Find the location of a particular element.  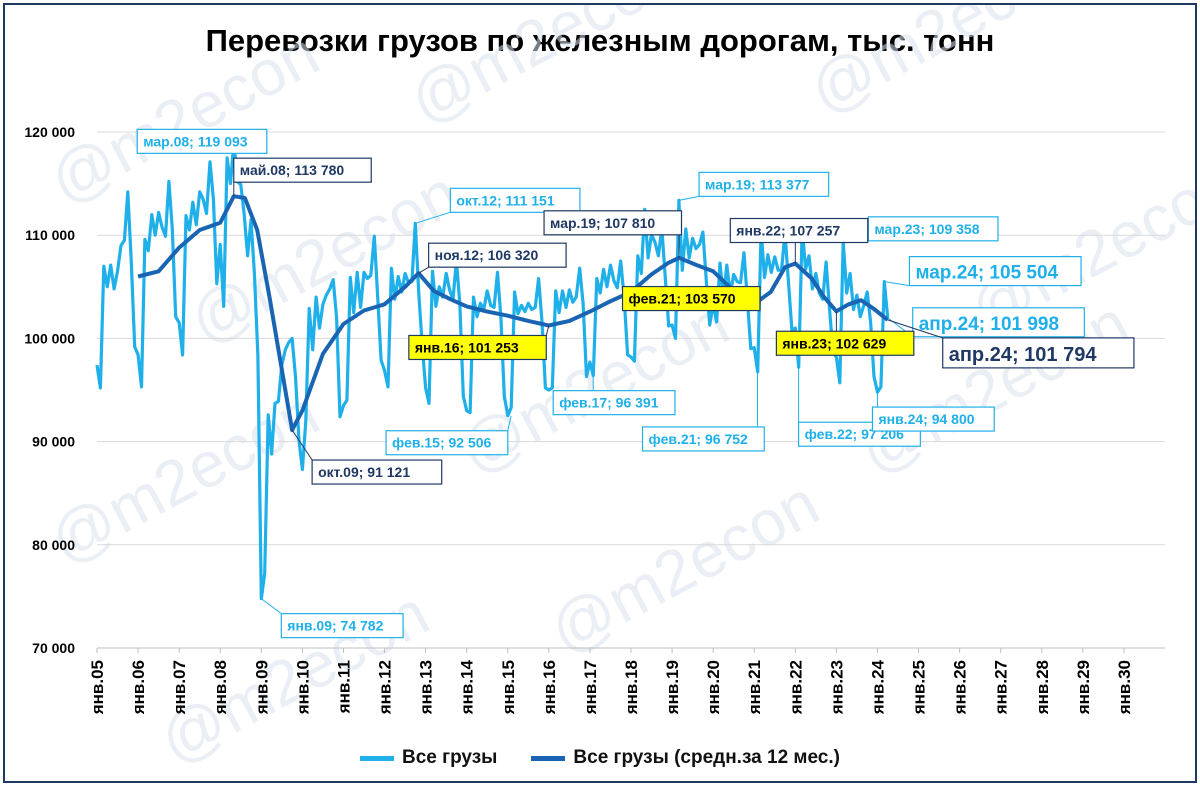

x-tick-label: янв.16 is located at coordinates (549, 687).